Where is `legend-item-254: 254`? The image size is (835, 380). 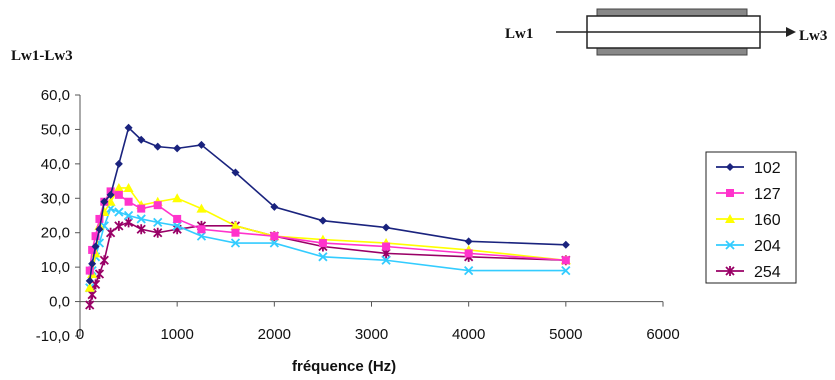
legend-item-254: 254 is located at coordinates (748, 272).